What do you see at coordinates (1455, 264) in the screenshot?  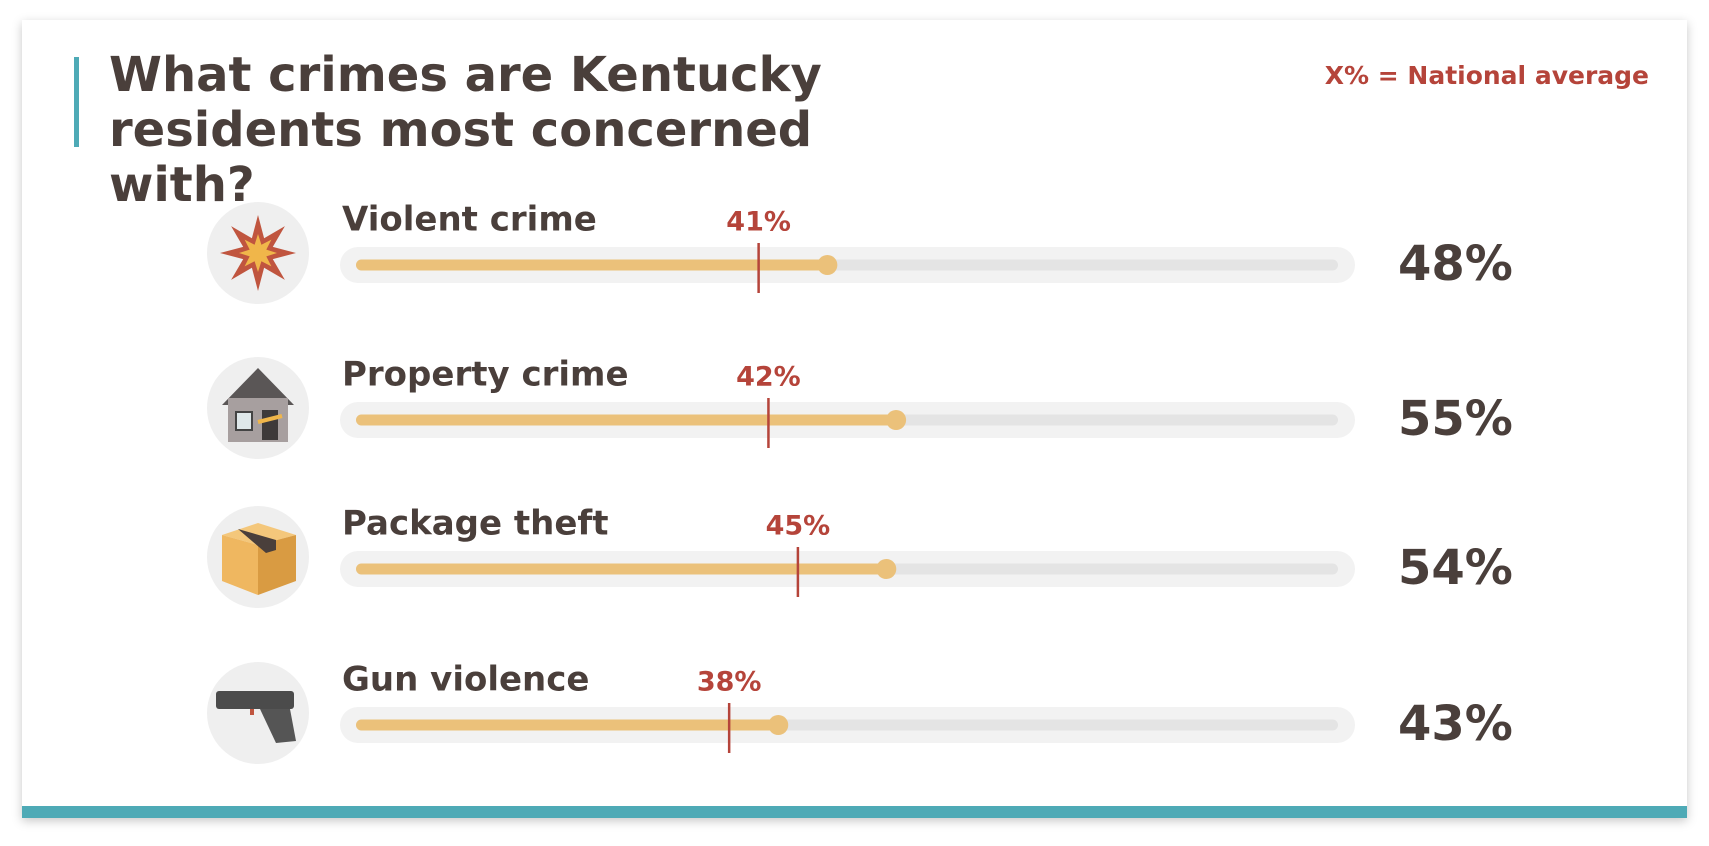 I see `value-label: 48%` at bounding box center [1455, 264].